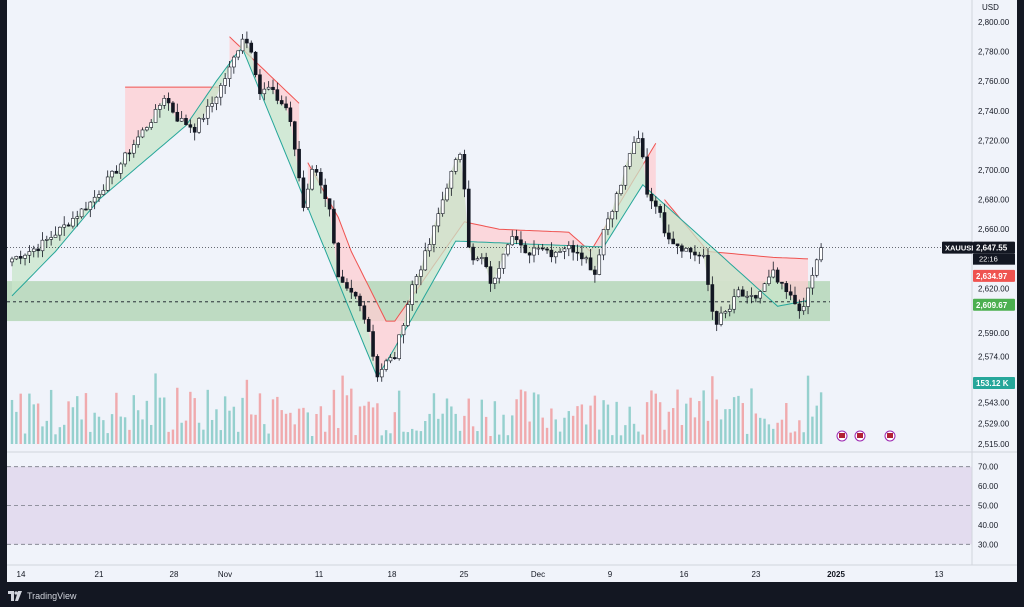 Image resolution: width=1024 pixels, height=607 pixels. What do you see at coordinates (994, 52) in the screenshot?
I see `price-tick-label: 2,780.00` at bounding box center [994, 52].